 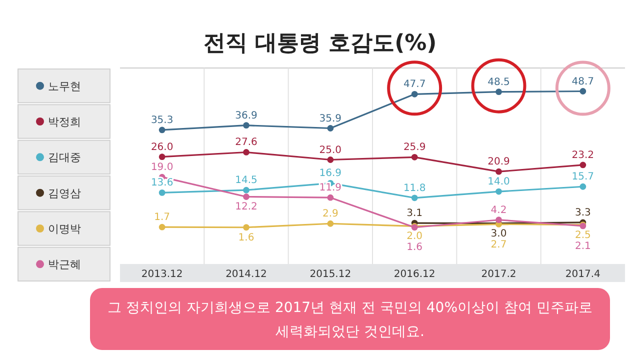 I want to click on x-tick-label: 2016.12, so click(x=415, y=274).